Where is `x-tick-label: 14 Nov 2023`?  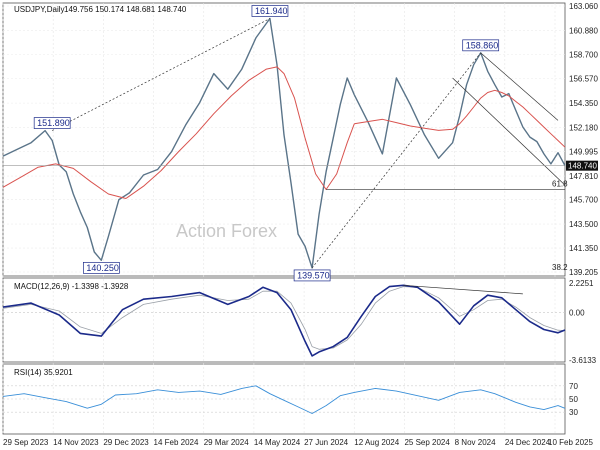 x-tick-label: 14 Nov 2023 is located at coordinates (76, 442).